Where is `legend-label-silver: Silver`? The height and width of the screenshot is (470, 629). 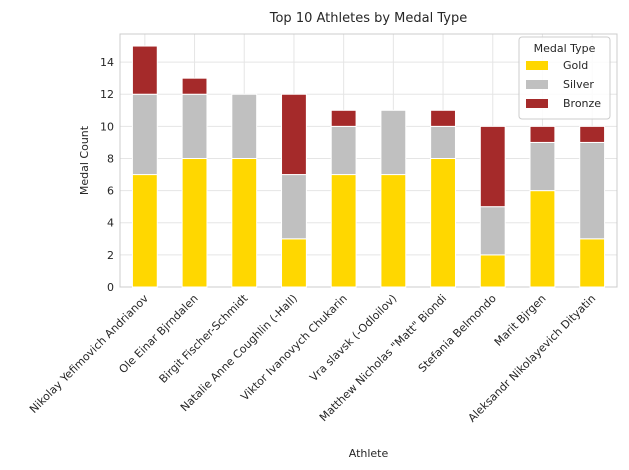
legend-label-silver: Silver is located at coordinates (578, 84).